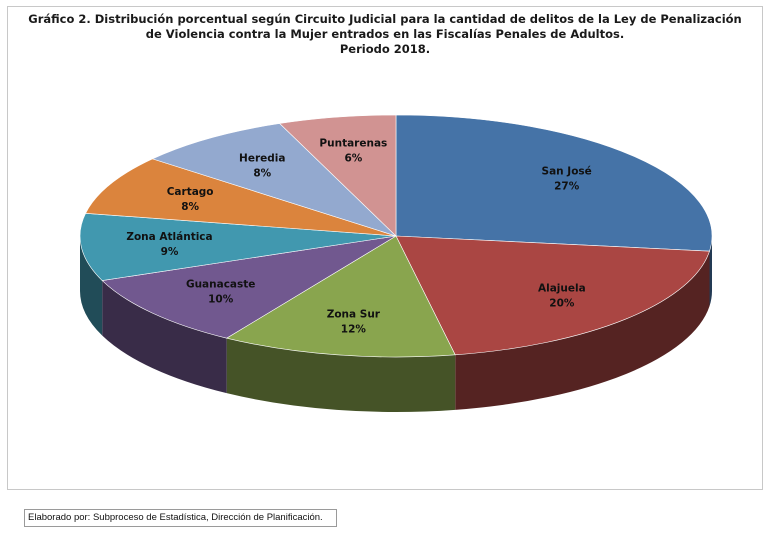  Describe the element at coordinates (262, 159) in the screenshot. I see `slice-label-heredia: Heredia` at that location.